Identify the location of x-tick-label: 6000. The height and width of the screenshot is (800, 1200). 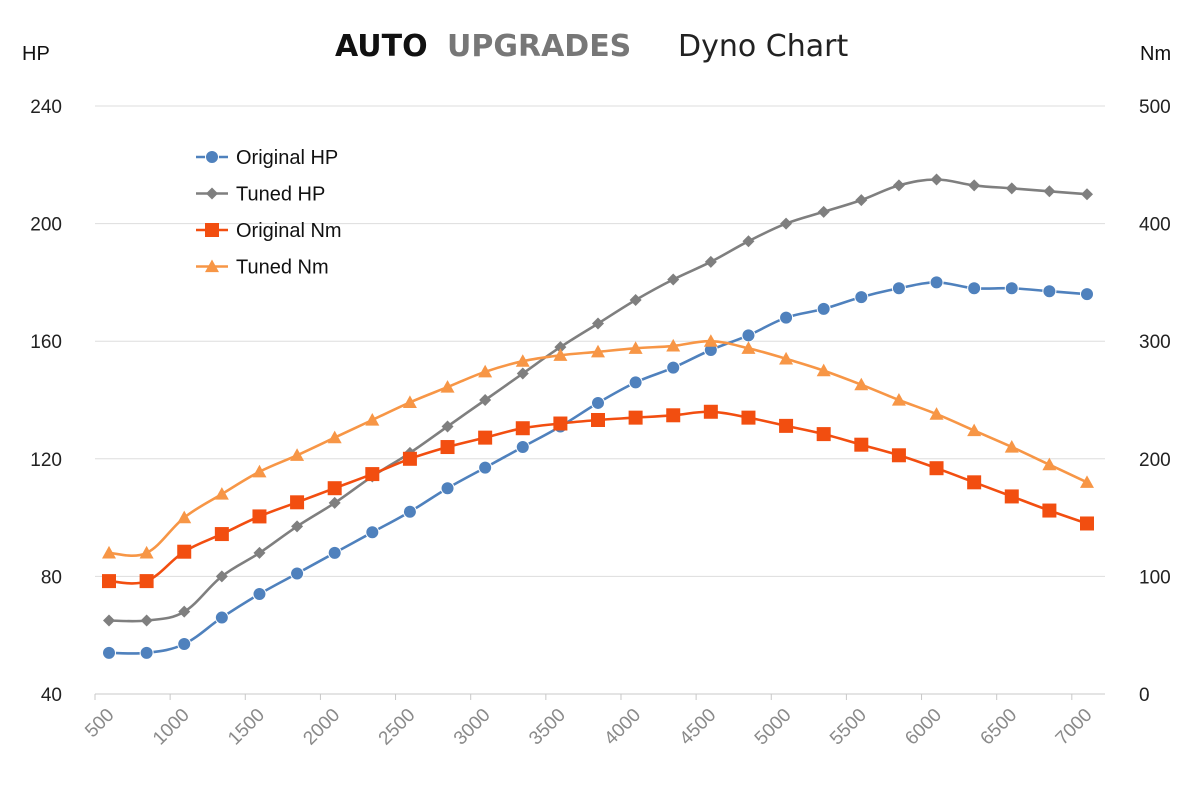
(923, 727).